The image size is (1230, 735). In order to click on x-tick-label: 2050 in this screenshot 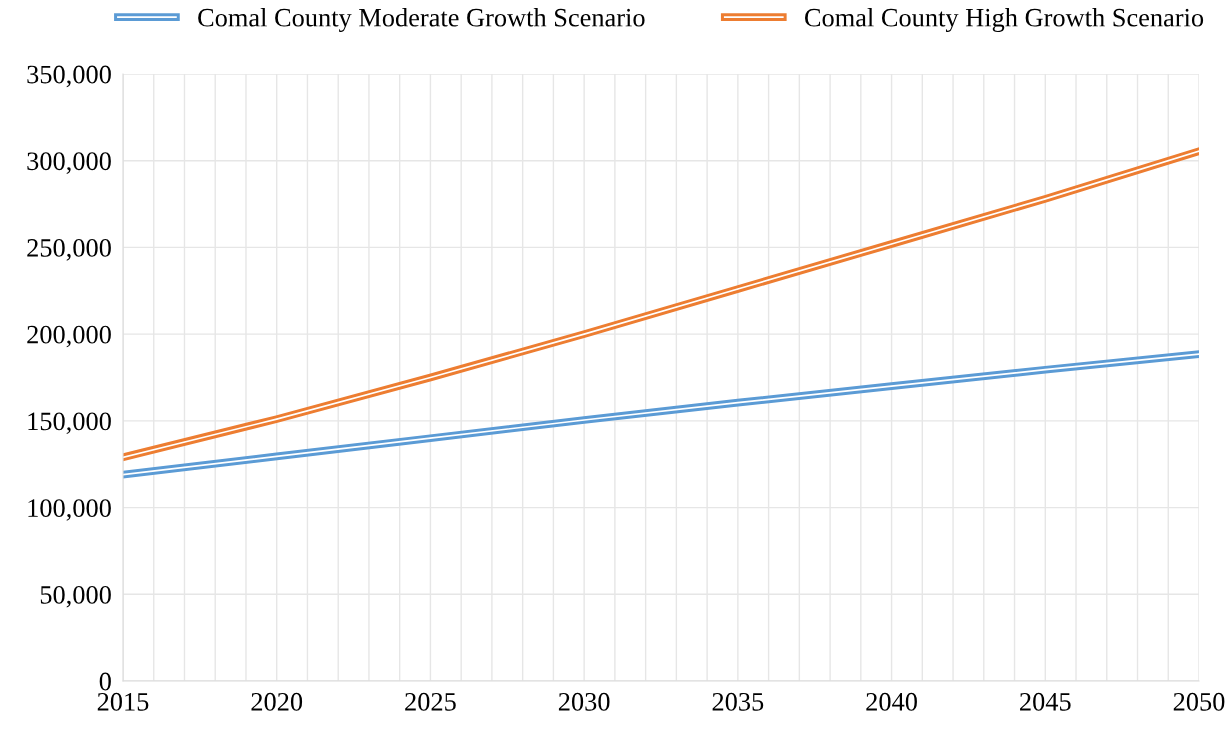, I will do `click(1199, 701)`.